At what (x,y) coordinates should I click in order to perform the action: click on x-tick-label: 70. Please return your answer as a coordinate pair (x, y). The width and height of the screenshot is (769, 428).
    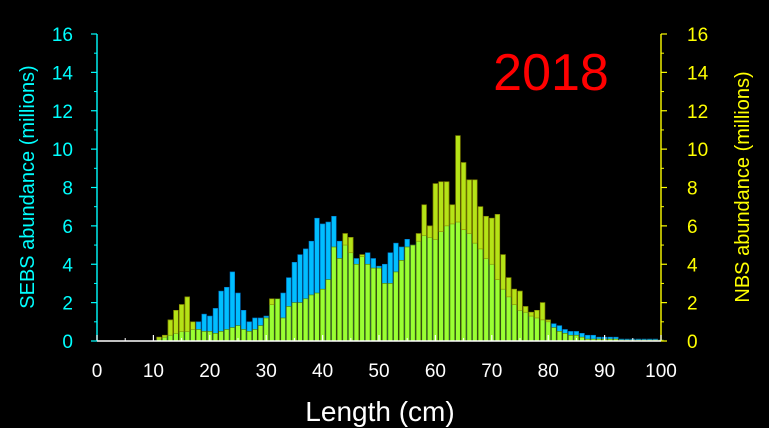
    Looking at the image, I should click on (491, 371).